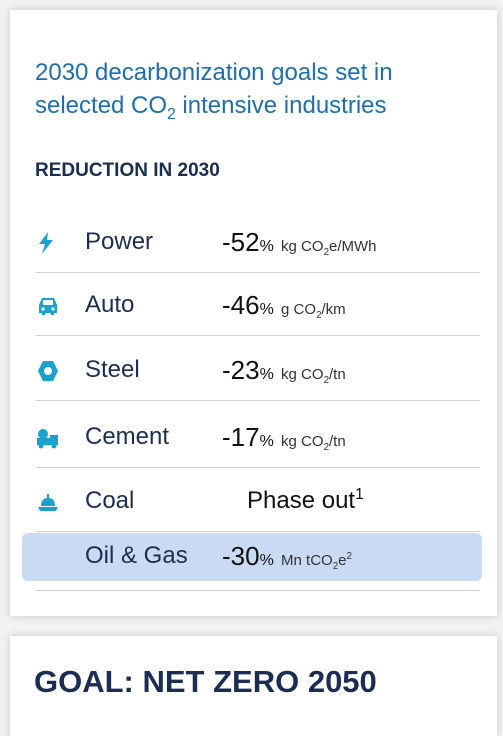 Image resolution: width=503 pixels, height=736 pixels. I want to click on text-part: g CO, so click(299, 309).